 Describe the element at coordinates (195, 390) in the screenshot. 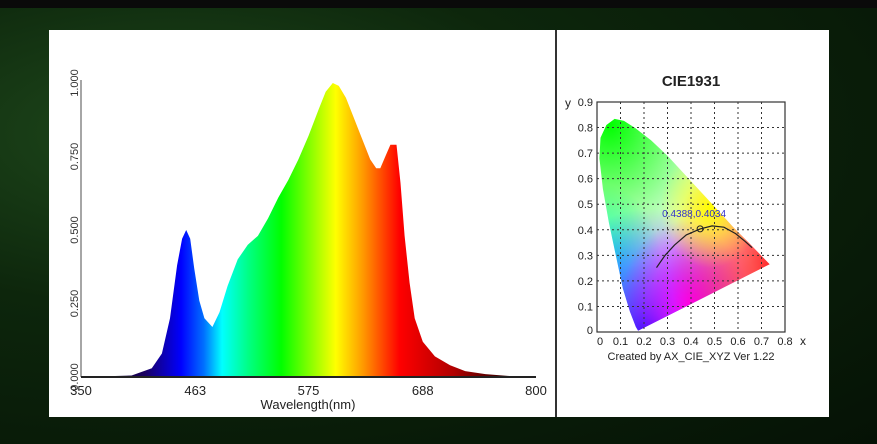

I see `x-tick-label: 463` at that location.